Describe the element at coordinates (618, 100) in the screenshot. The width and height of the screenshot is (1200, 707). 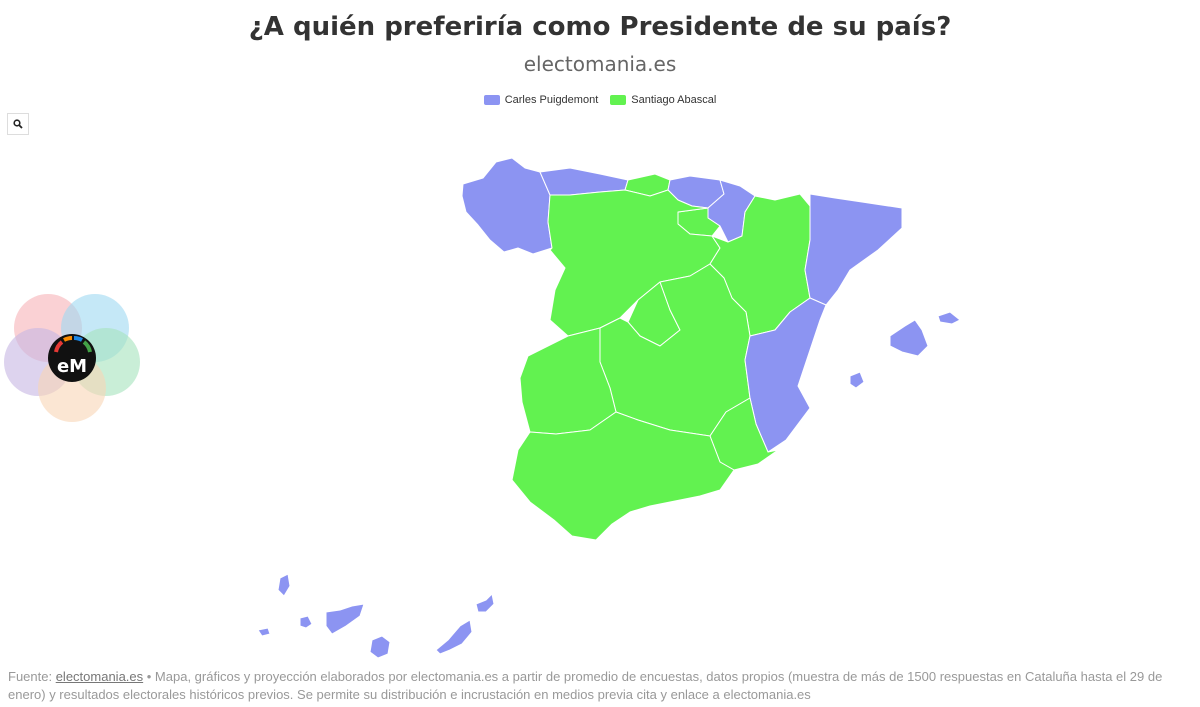
I see `legend-swatch-abascal` at that location.